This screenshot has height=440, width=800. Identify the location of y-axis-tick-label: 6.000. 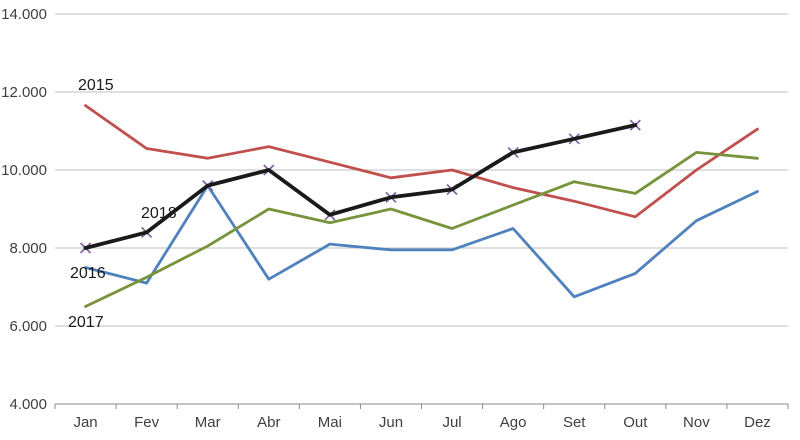
(28, 326).